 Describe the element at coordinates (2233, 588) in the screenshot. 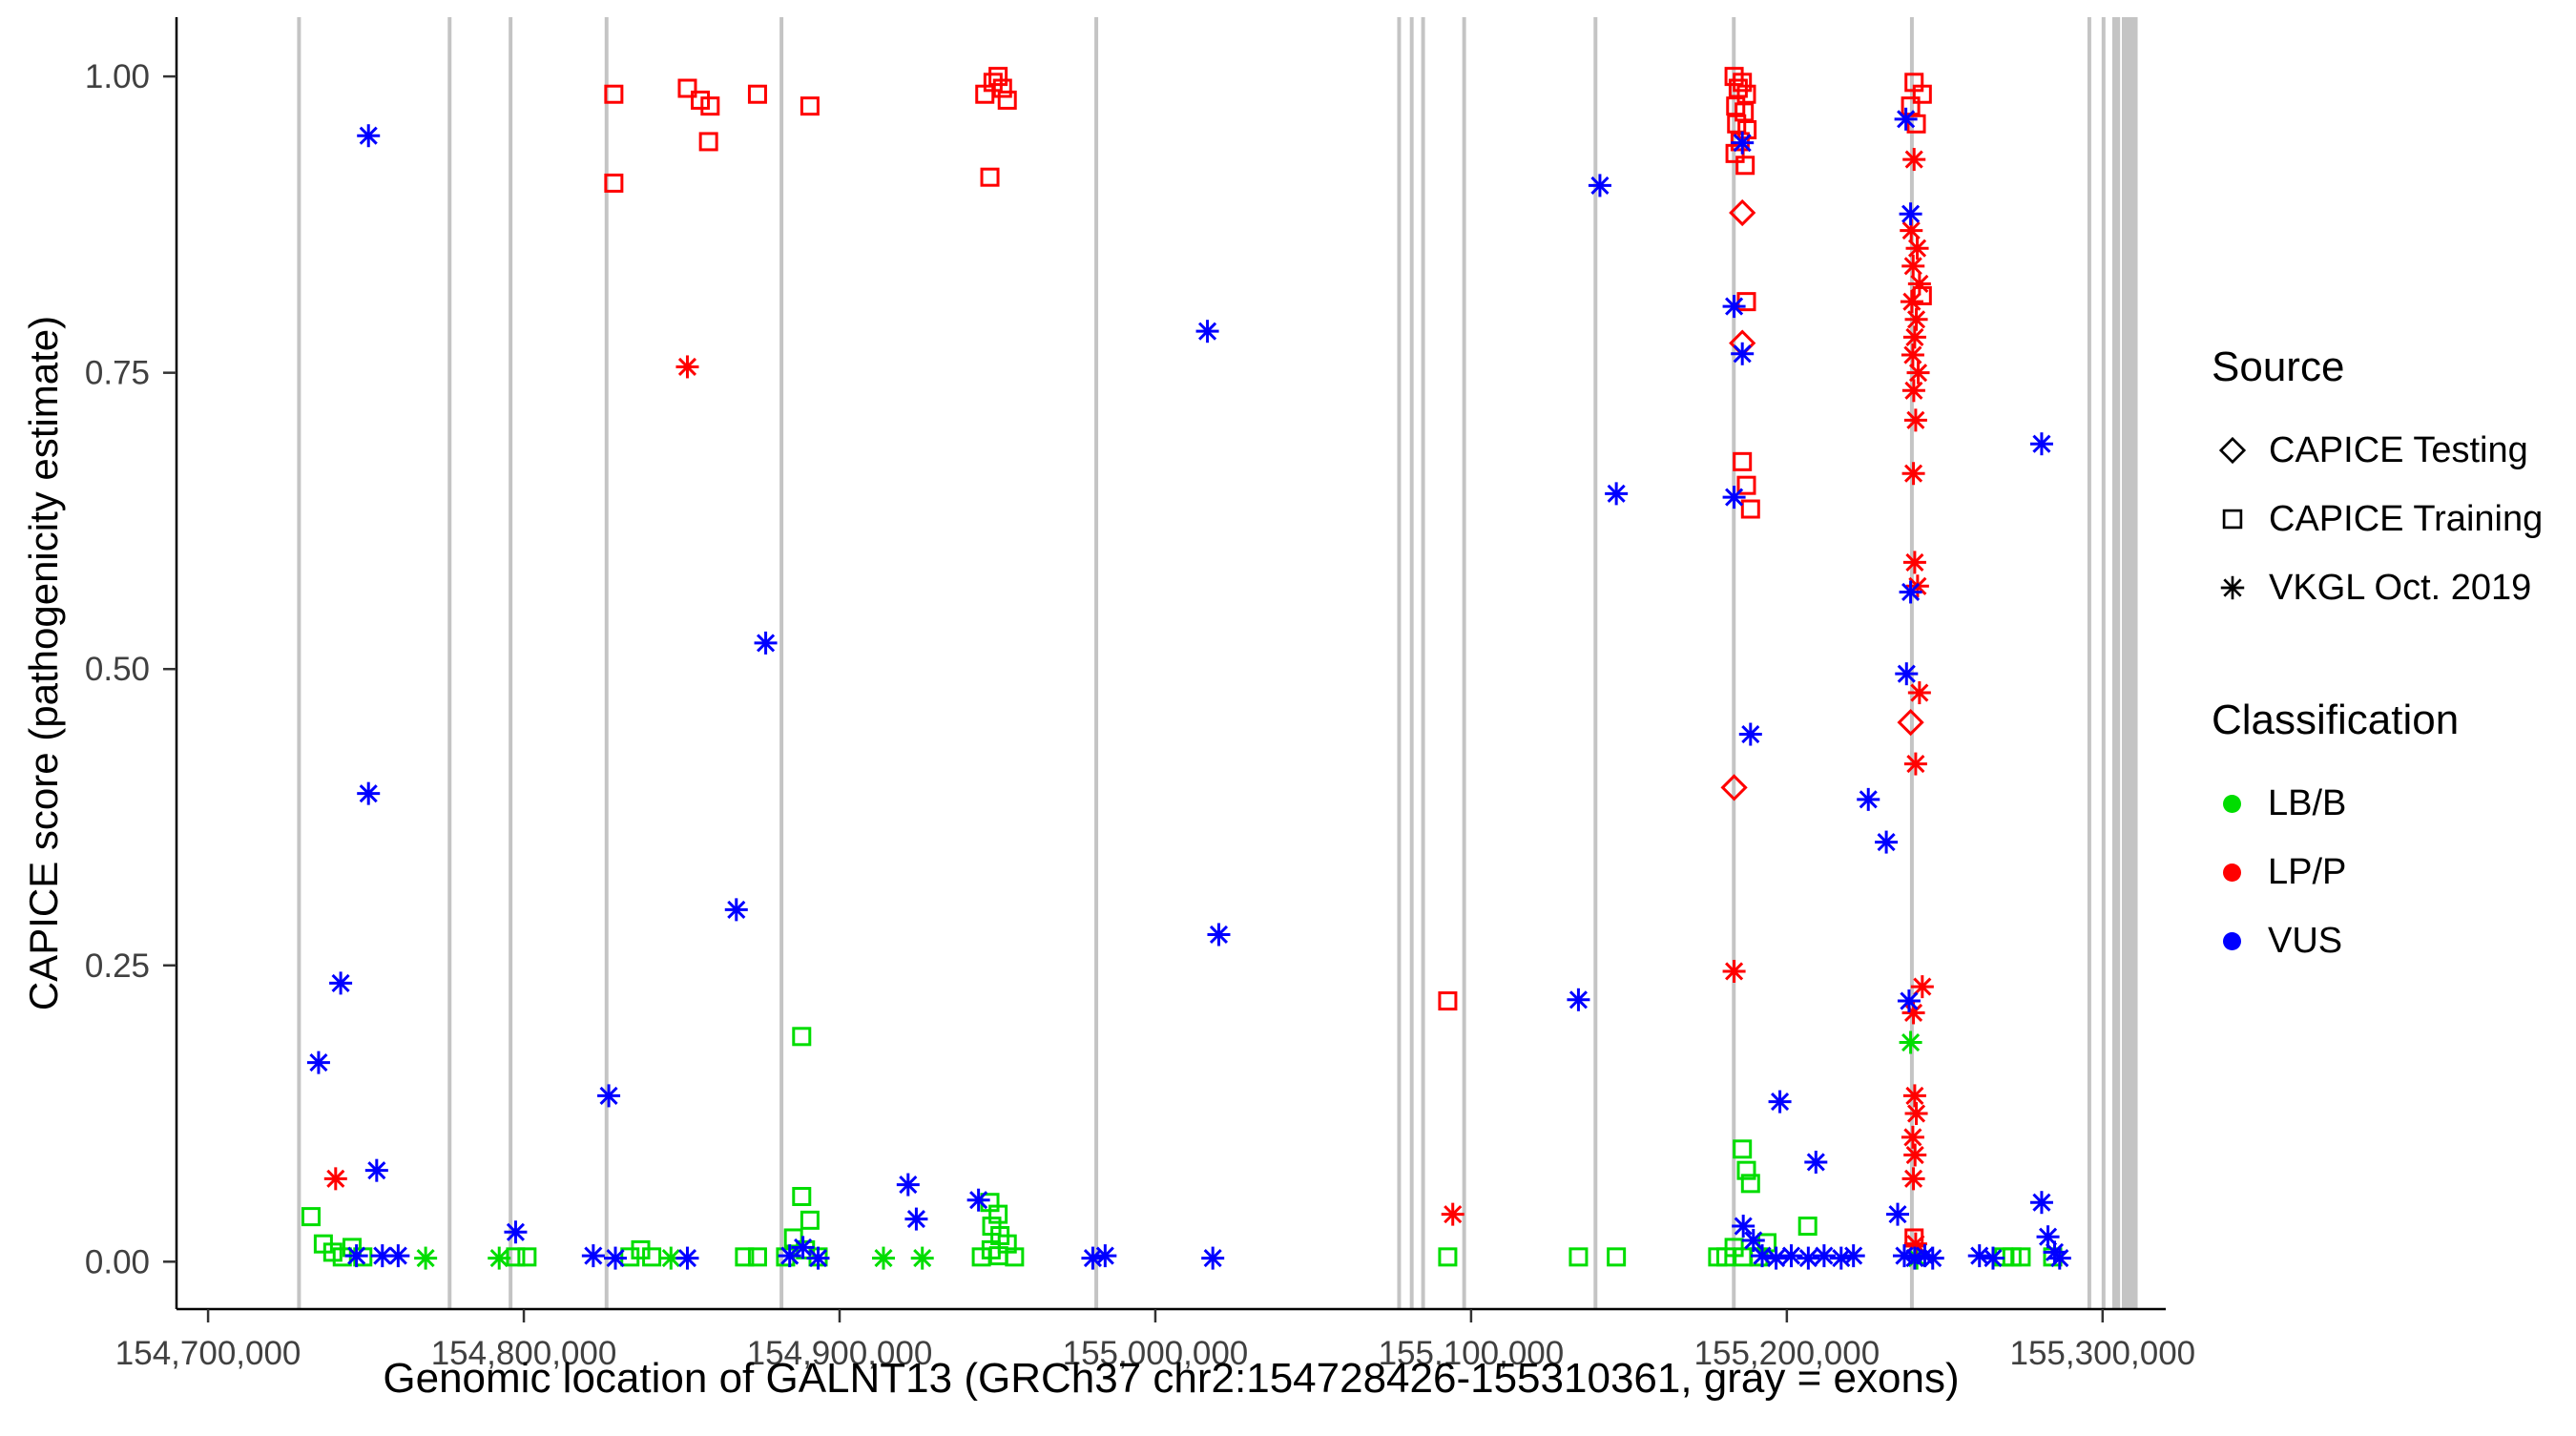

I see `asterisk-icon` at that location.